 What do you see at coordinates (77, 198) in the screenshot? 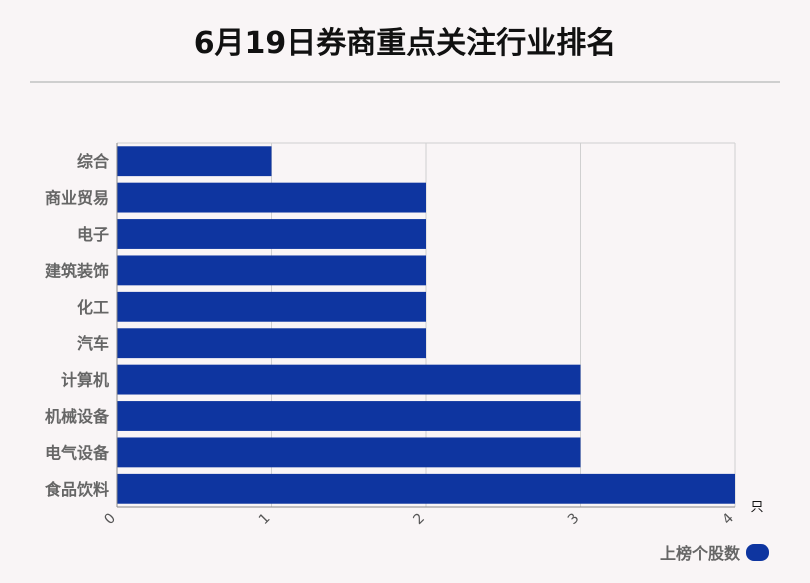
I see `category-label-1: 商业贸易` at bounding box center [77, 198].